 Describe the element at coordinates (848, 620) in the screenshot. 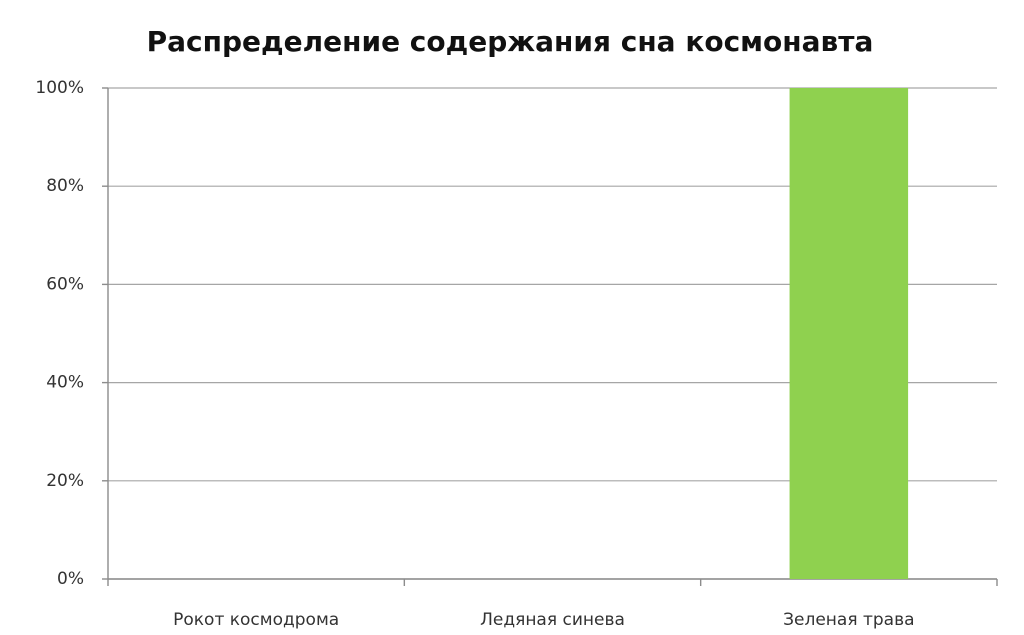

I see `x-tick-label: Зеленая трава` at that location.